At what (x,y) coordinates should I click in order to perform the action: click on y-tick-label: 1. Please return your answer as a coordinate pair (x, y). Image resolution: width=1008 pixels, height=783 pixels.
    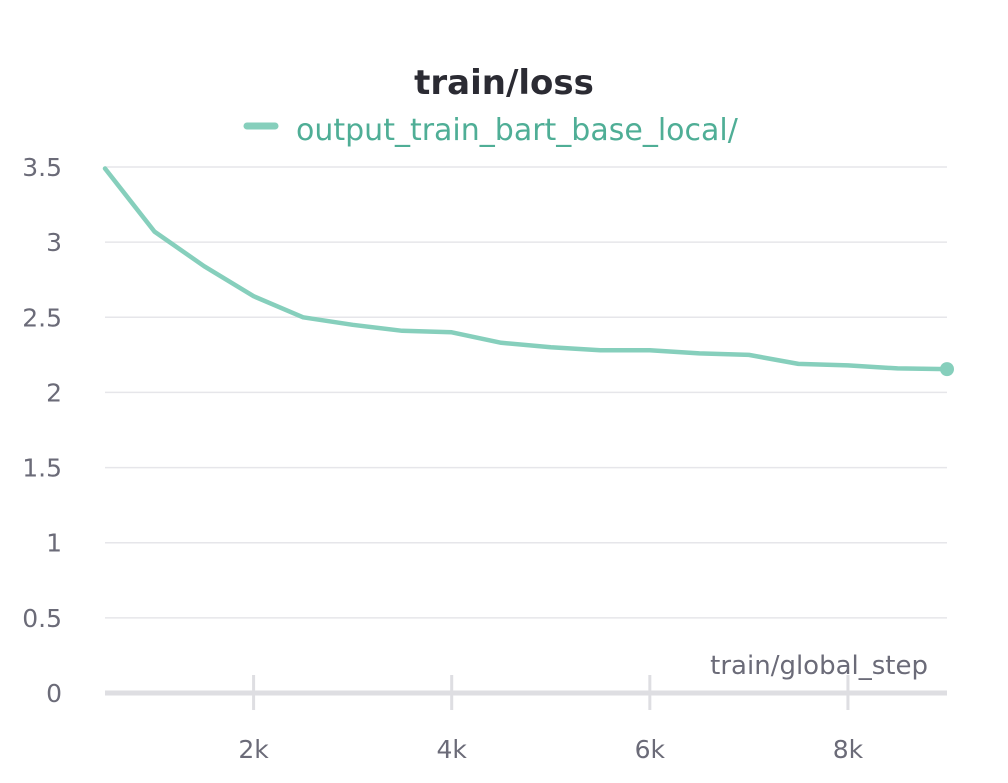
    Looking at the image, I should click on (54, 543).